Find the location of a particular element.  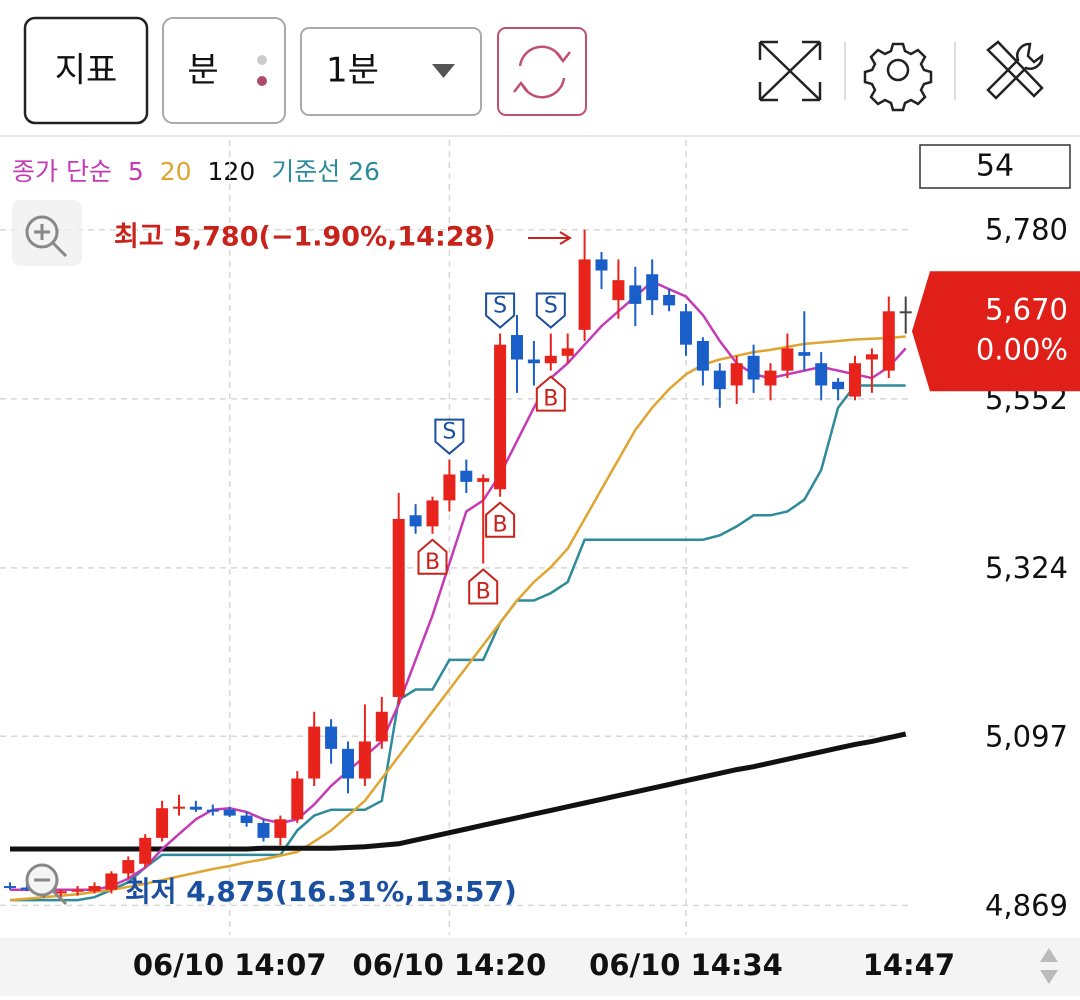

indicator-line is located at coordinates (458, 791).